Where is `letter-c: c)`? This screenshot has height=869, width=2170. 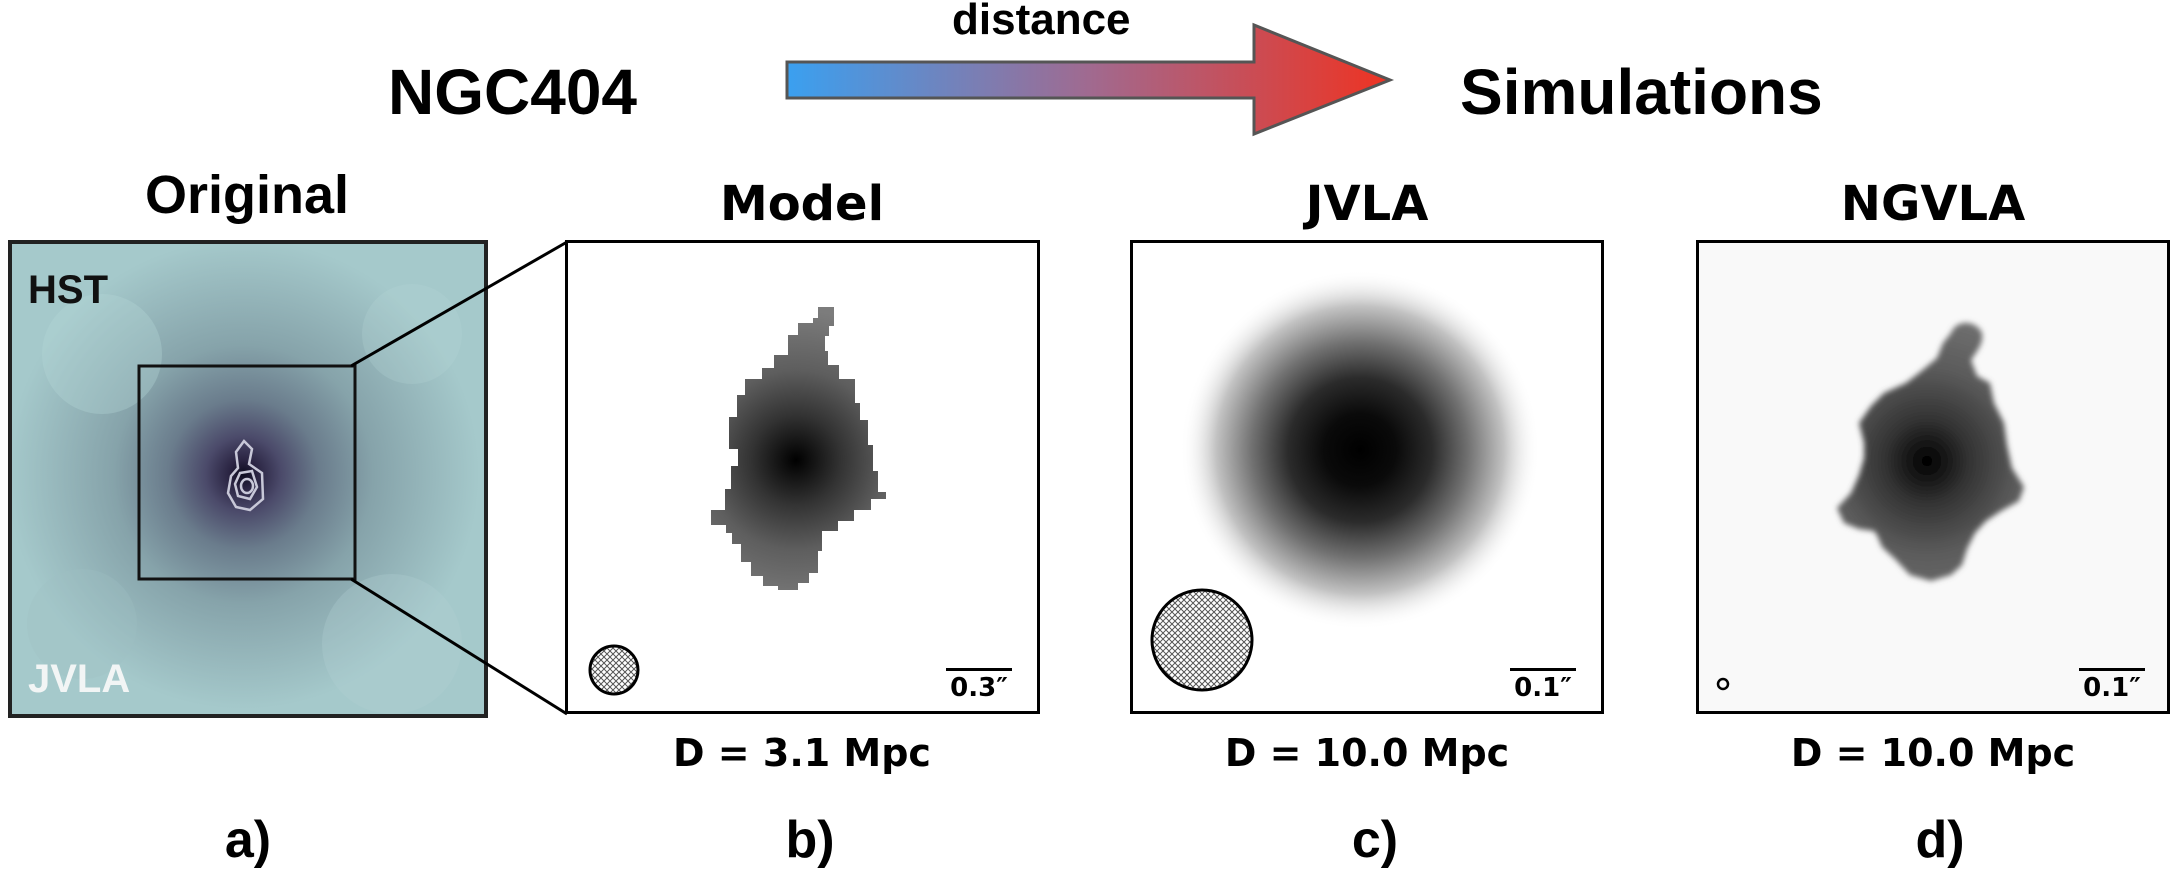 letter-c: c) is located at coordinates (1375, 840).